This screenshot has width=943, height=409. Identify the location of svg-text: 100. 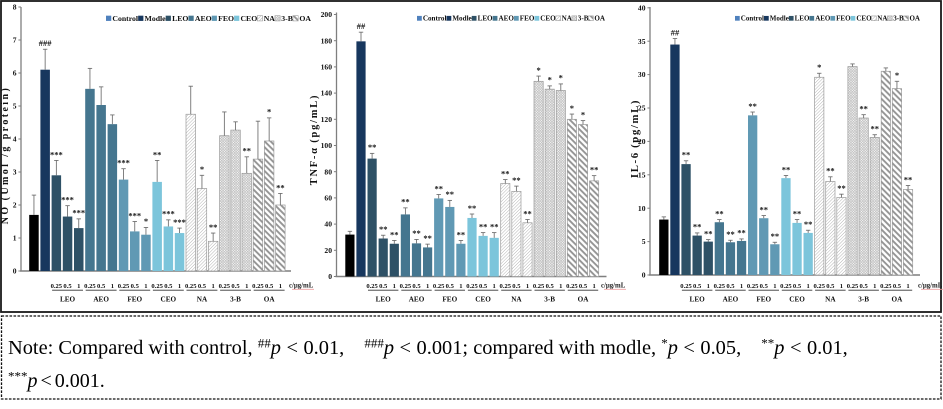
(327, 145).